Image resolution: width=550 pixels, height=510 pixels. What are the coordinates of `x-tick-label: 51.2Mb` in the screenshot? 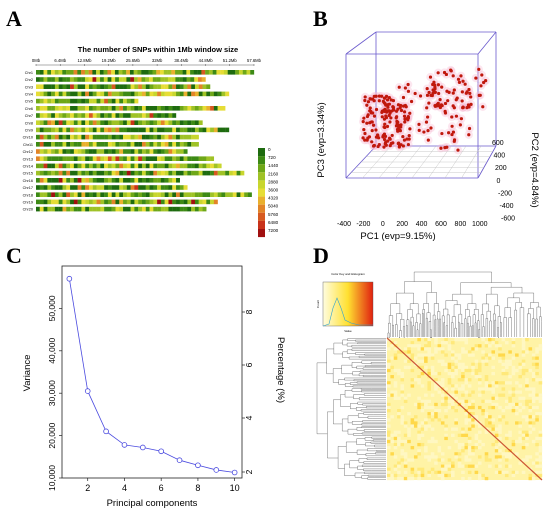 It's located at (230, 60).